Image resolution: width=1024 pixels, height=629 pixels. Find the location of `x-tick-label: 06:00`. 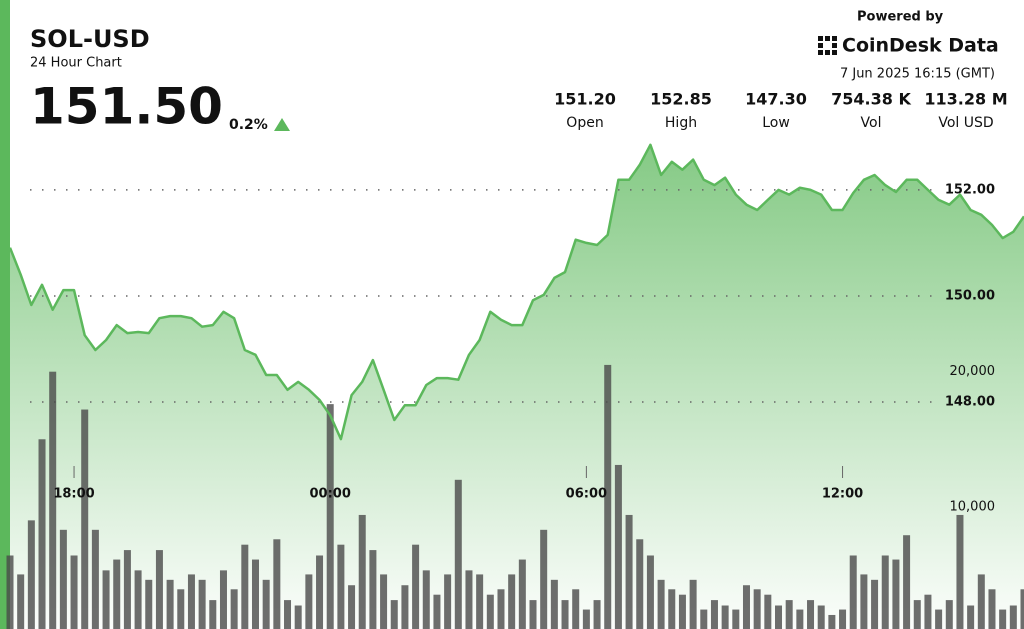

x-tick-label: 06:00 is located at coordinates (586, 494).